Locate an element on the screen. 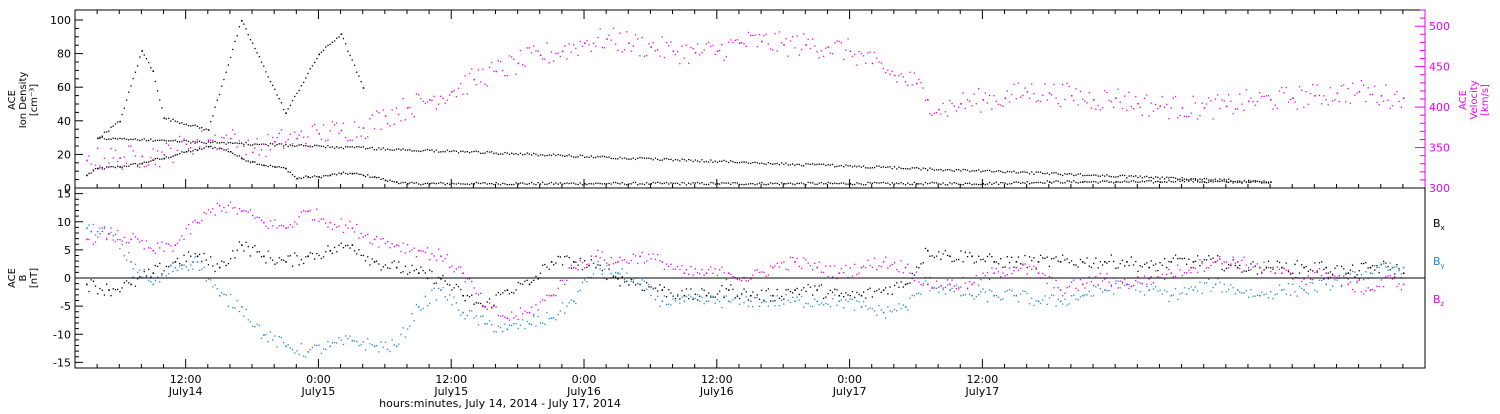  bottom-ylabel: ACE B [nT] is located at coordinates (23, 278).